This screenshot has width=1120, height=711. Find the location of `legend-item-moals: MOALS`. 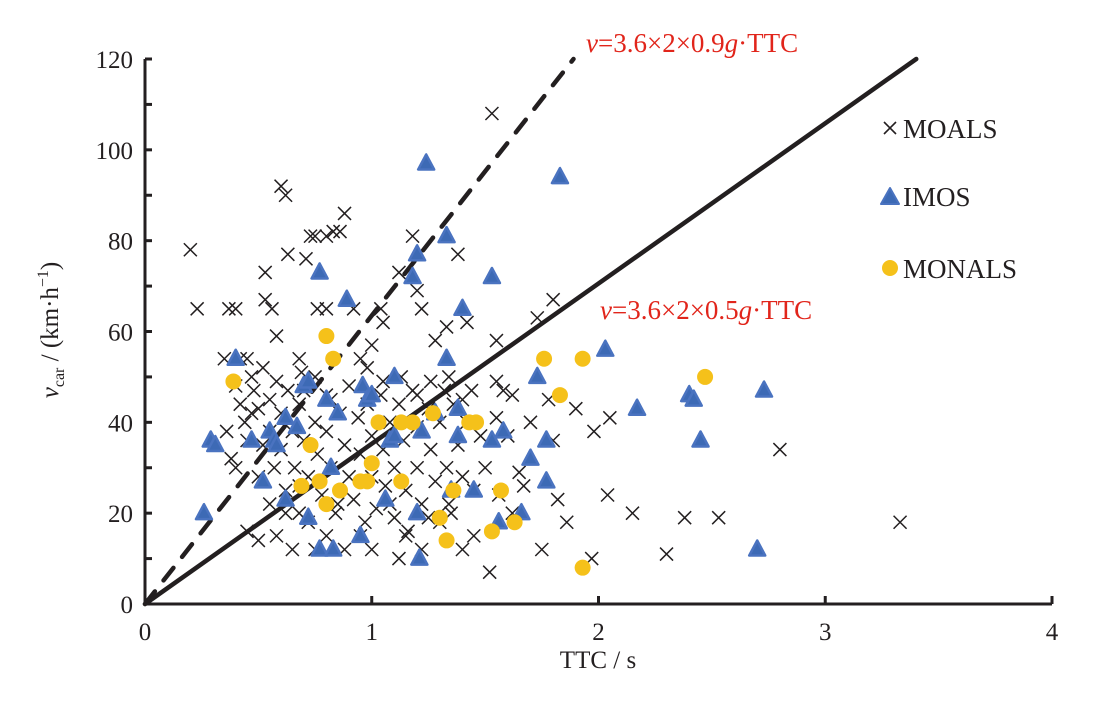

legend-item-moals: MOALS is located at coordinates (940, 129).